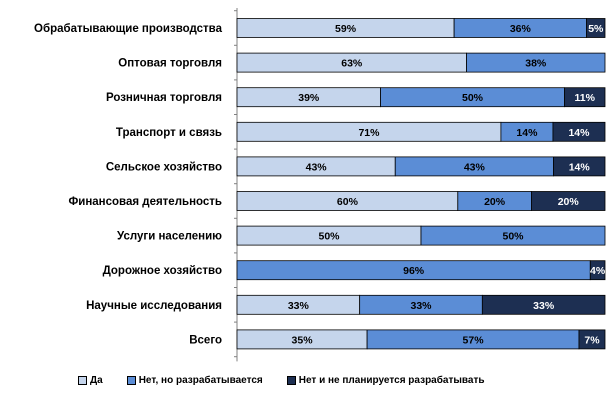 This screenshot has width=615, height=401. Describe the element at coordinates (348, 202) in the screenshot. I see `bar-value-label: 60%` at that location.